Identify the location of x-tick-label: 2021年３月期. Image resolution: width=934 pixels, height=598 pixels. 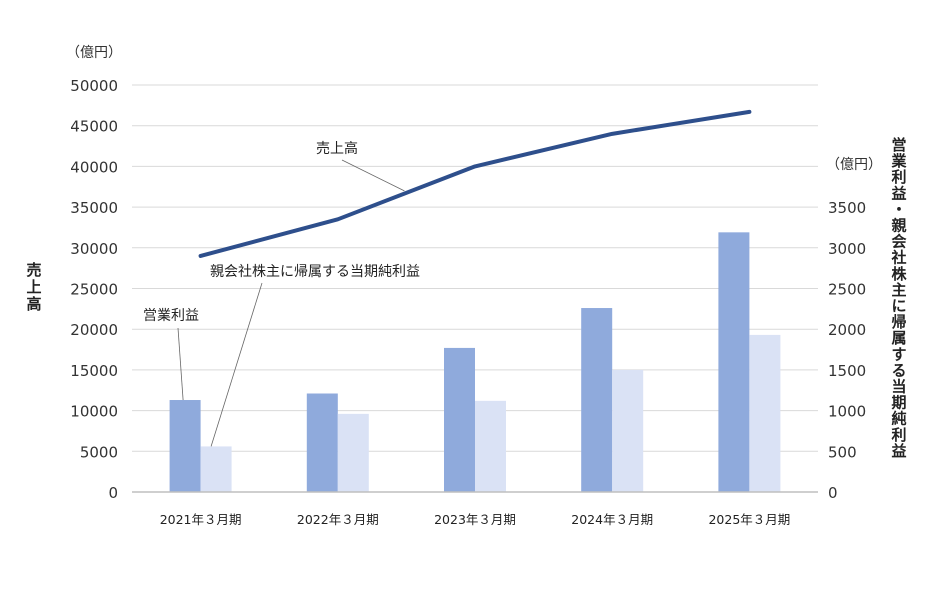
(201, 519).